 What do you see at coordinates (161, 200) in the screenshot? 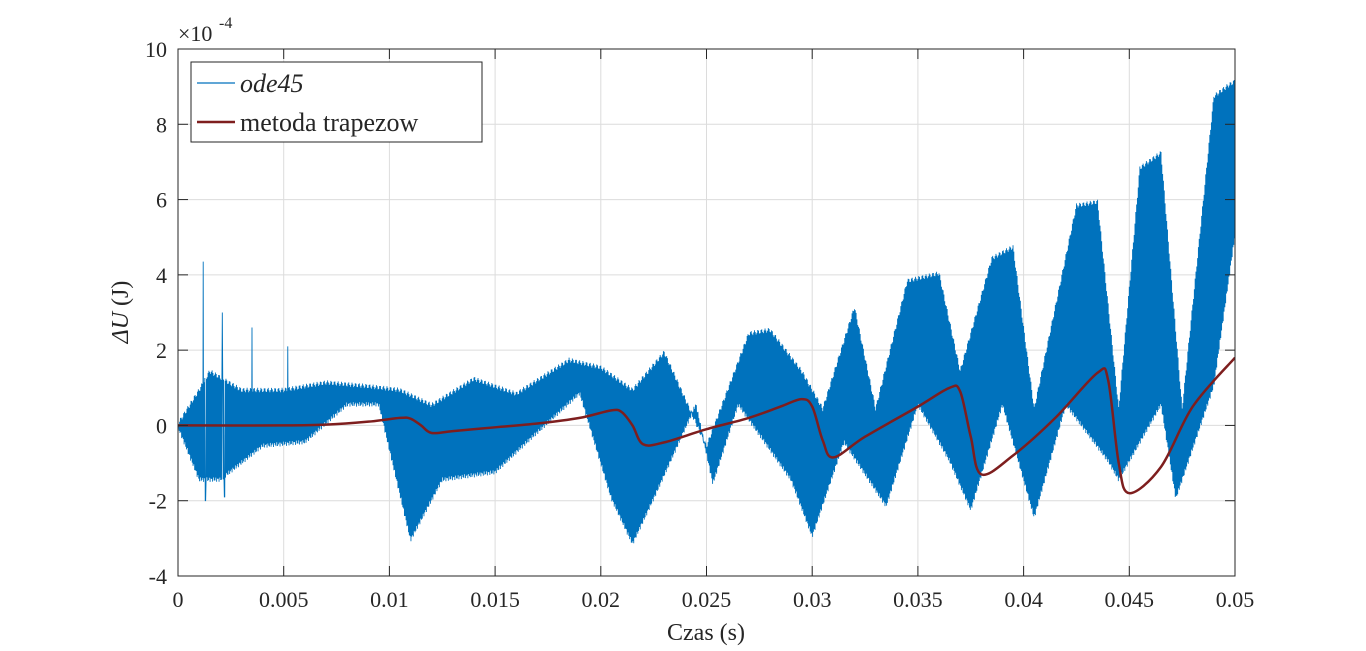
I see `y-tick-label: 6` at bounding box center [161, 200].